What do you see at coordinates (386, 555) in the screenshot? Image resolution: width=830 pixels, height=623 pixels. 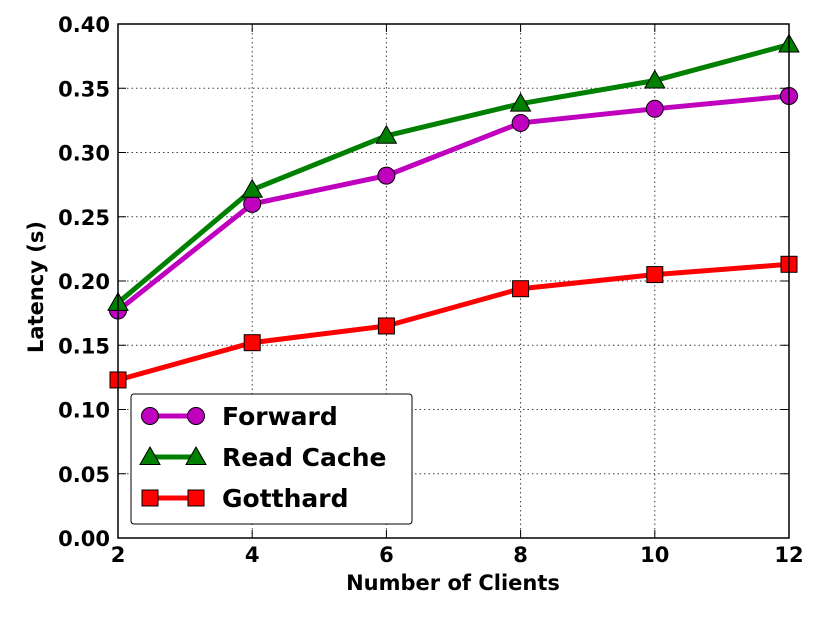 I see `x-tick-label: 6` at bounding box center [386, 555].